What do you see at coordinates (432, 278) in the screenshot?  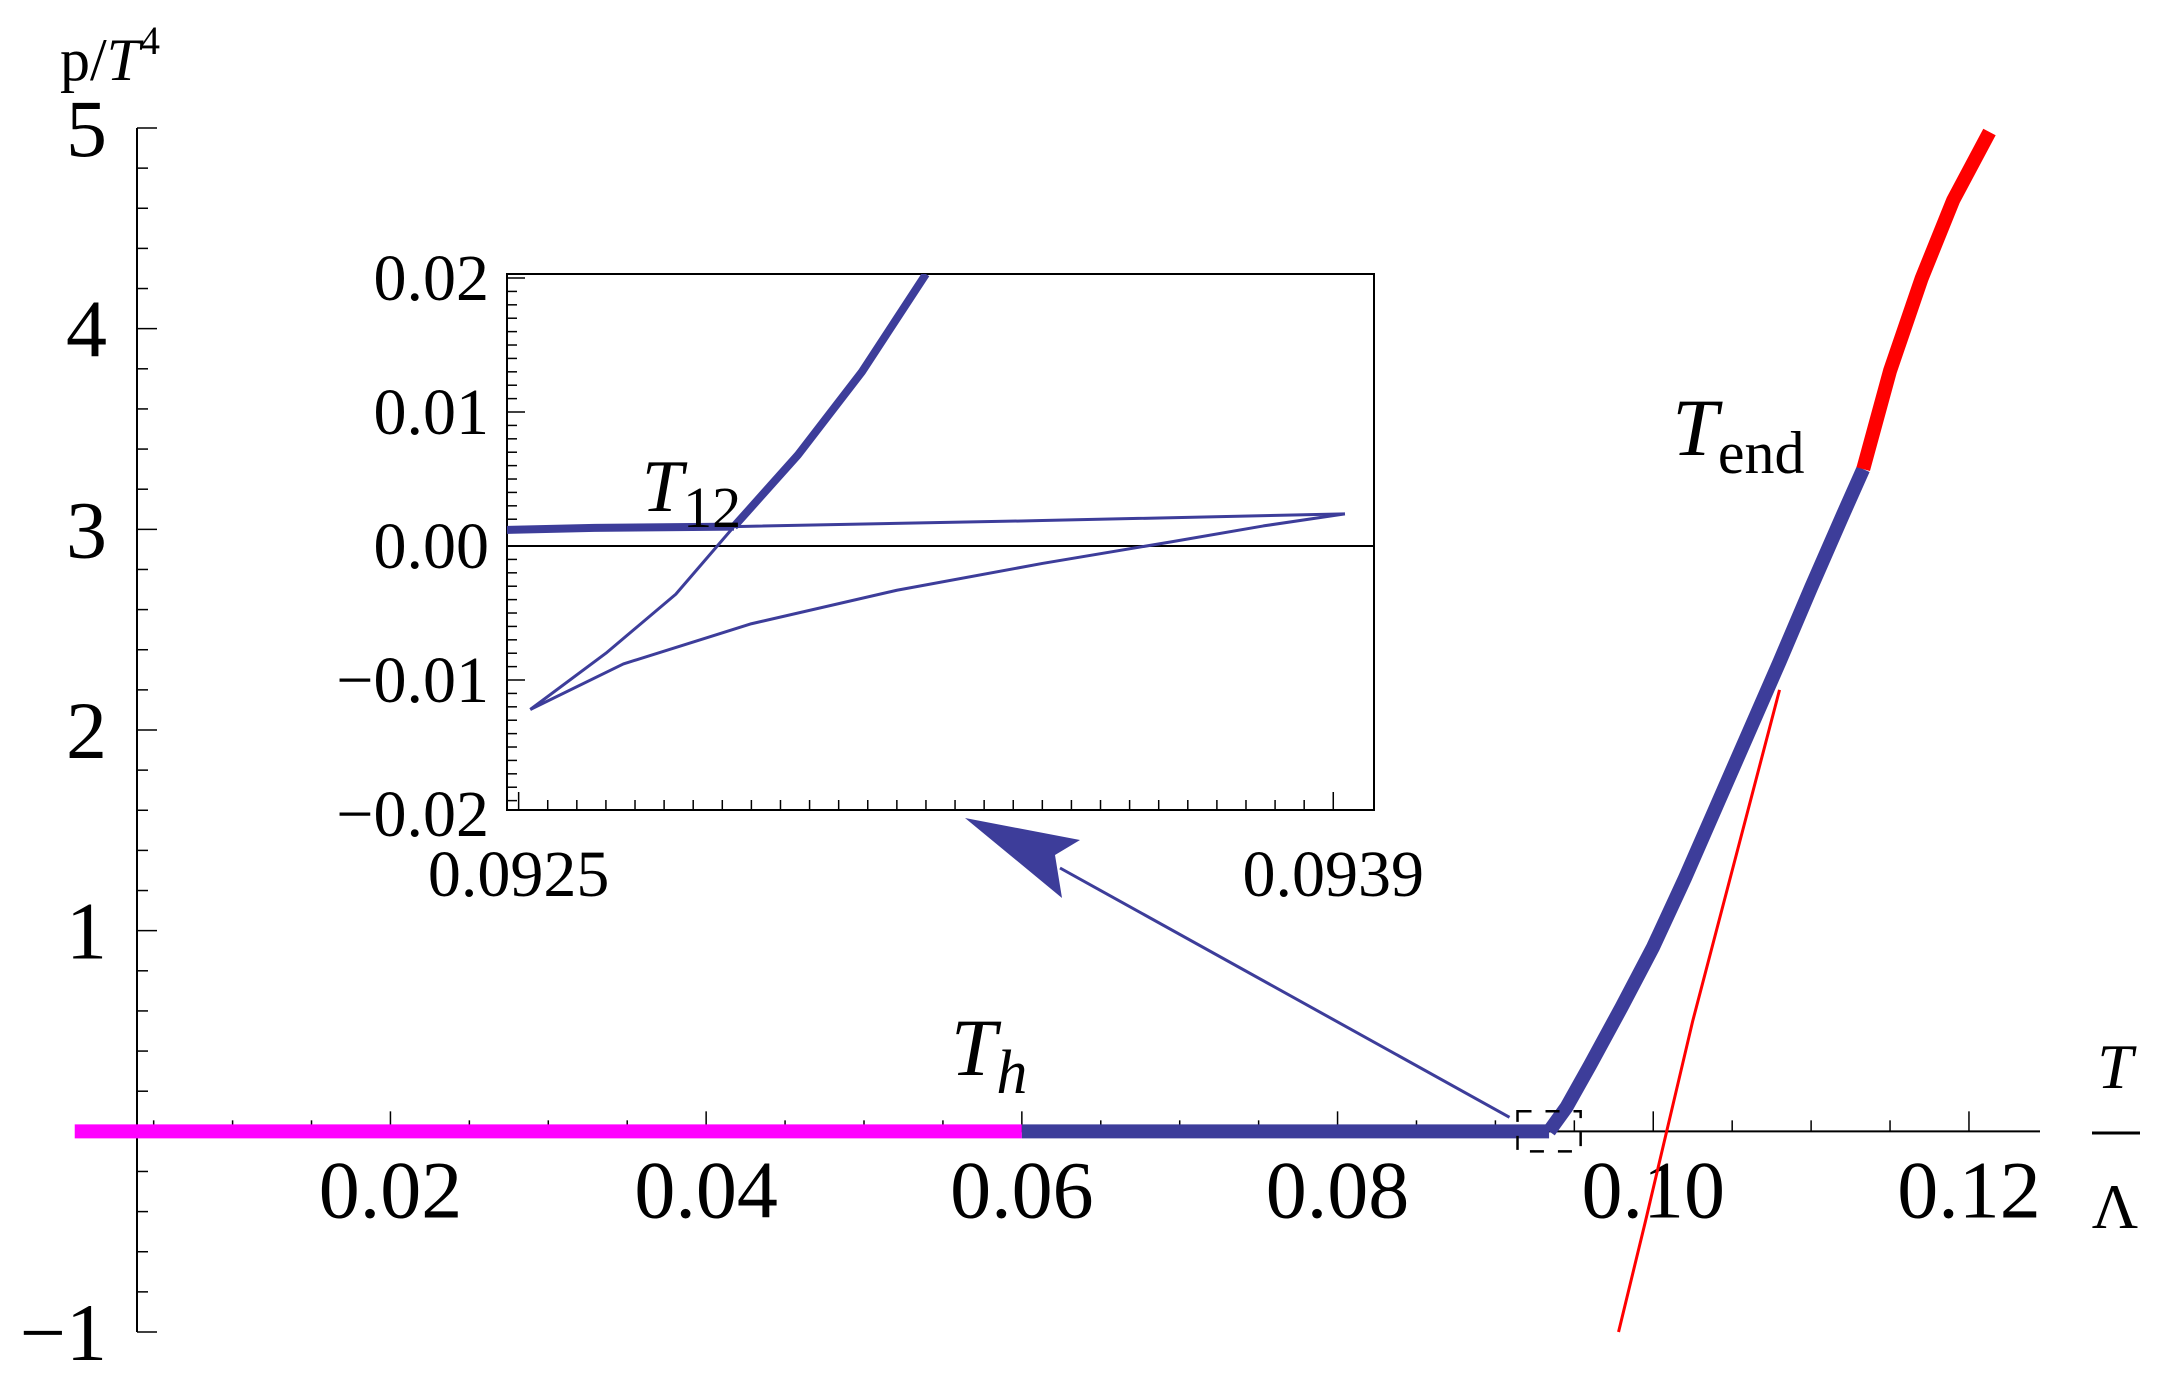 I see `inset-y-tick-label: 0.02` at bounding box center [432, 278].